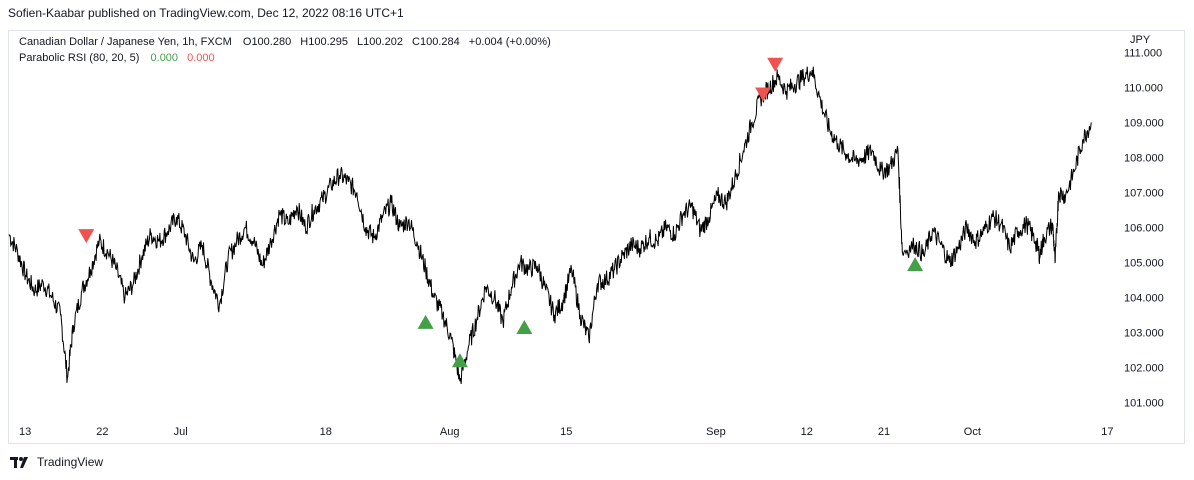  I want to click on y-tick-label: 103.000, so click(1144, 333).